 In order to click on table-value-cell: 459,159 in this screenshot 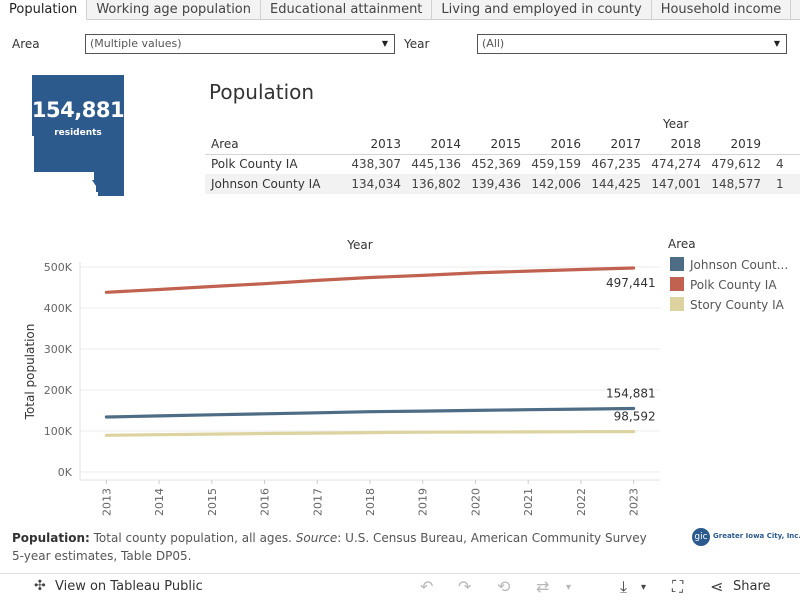, I will do `click(556, 164)`.